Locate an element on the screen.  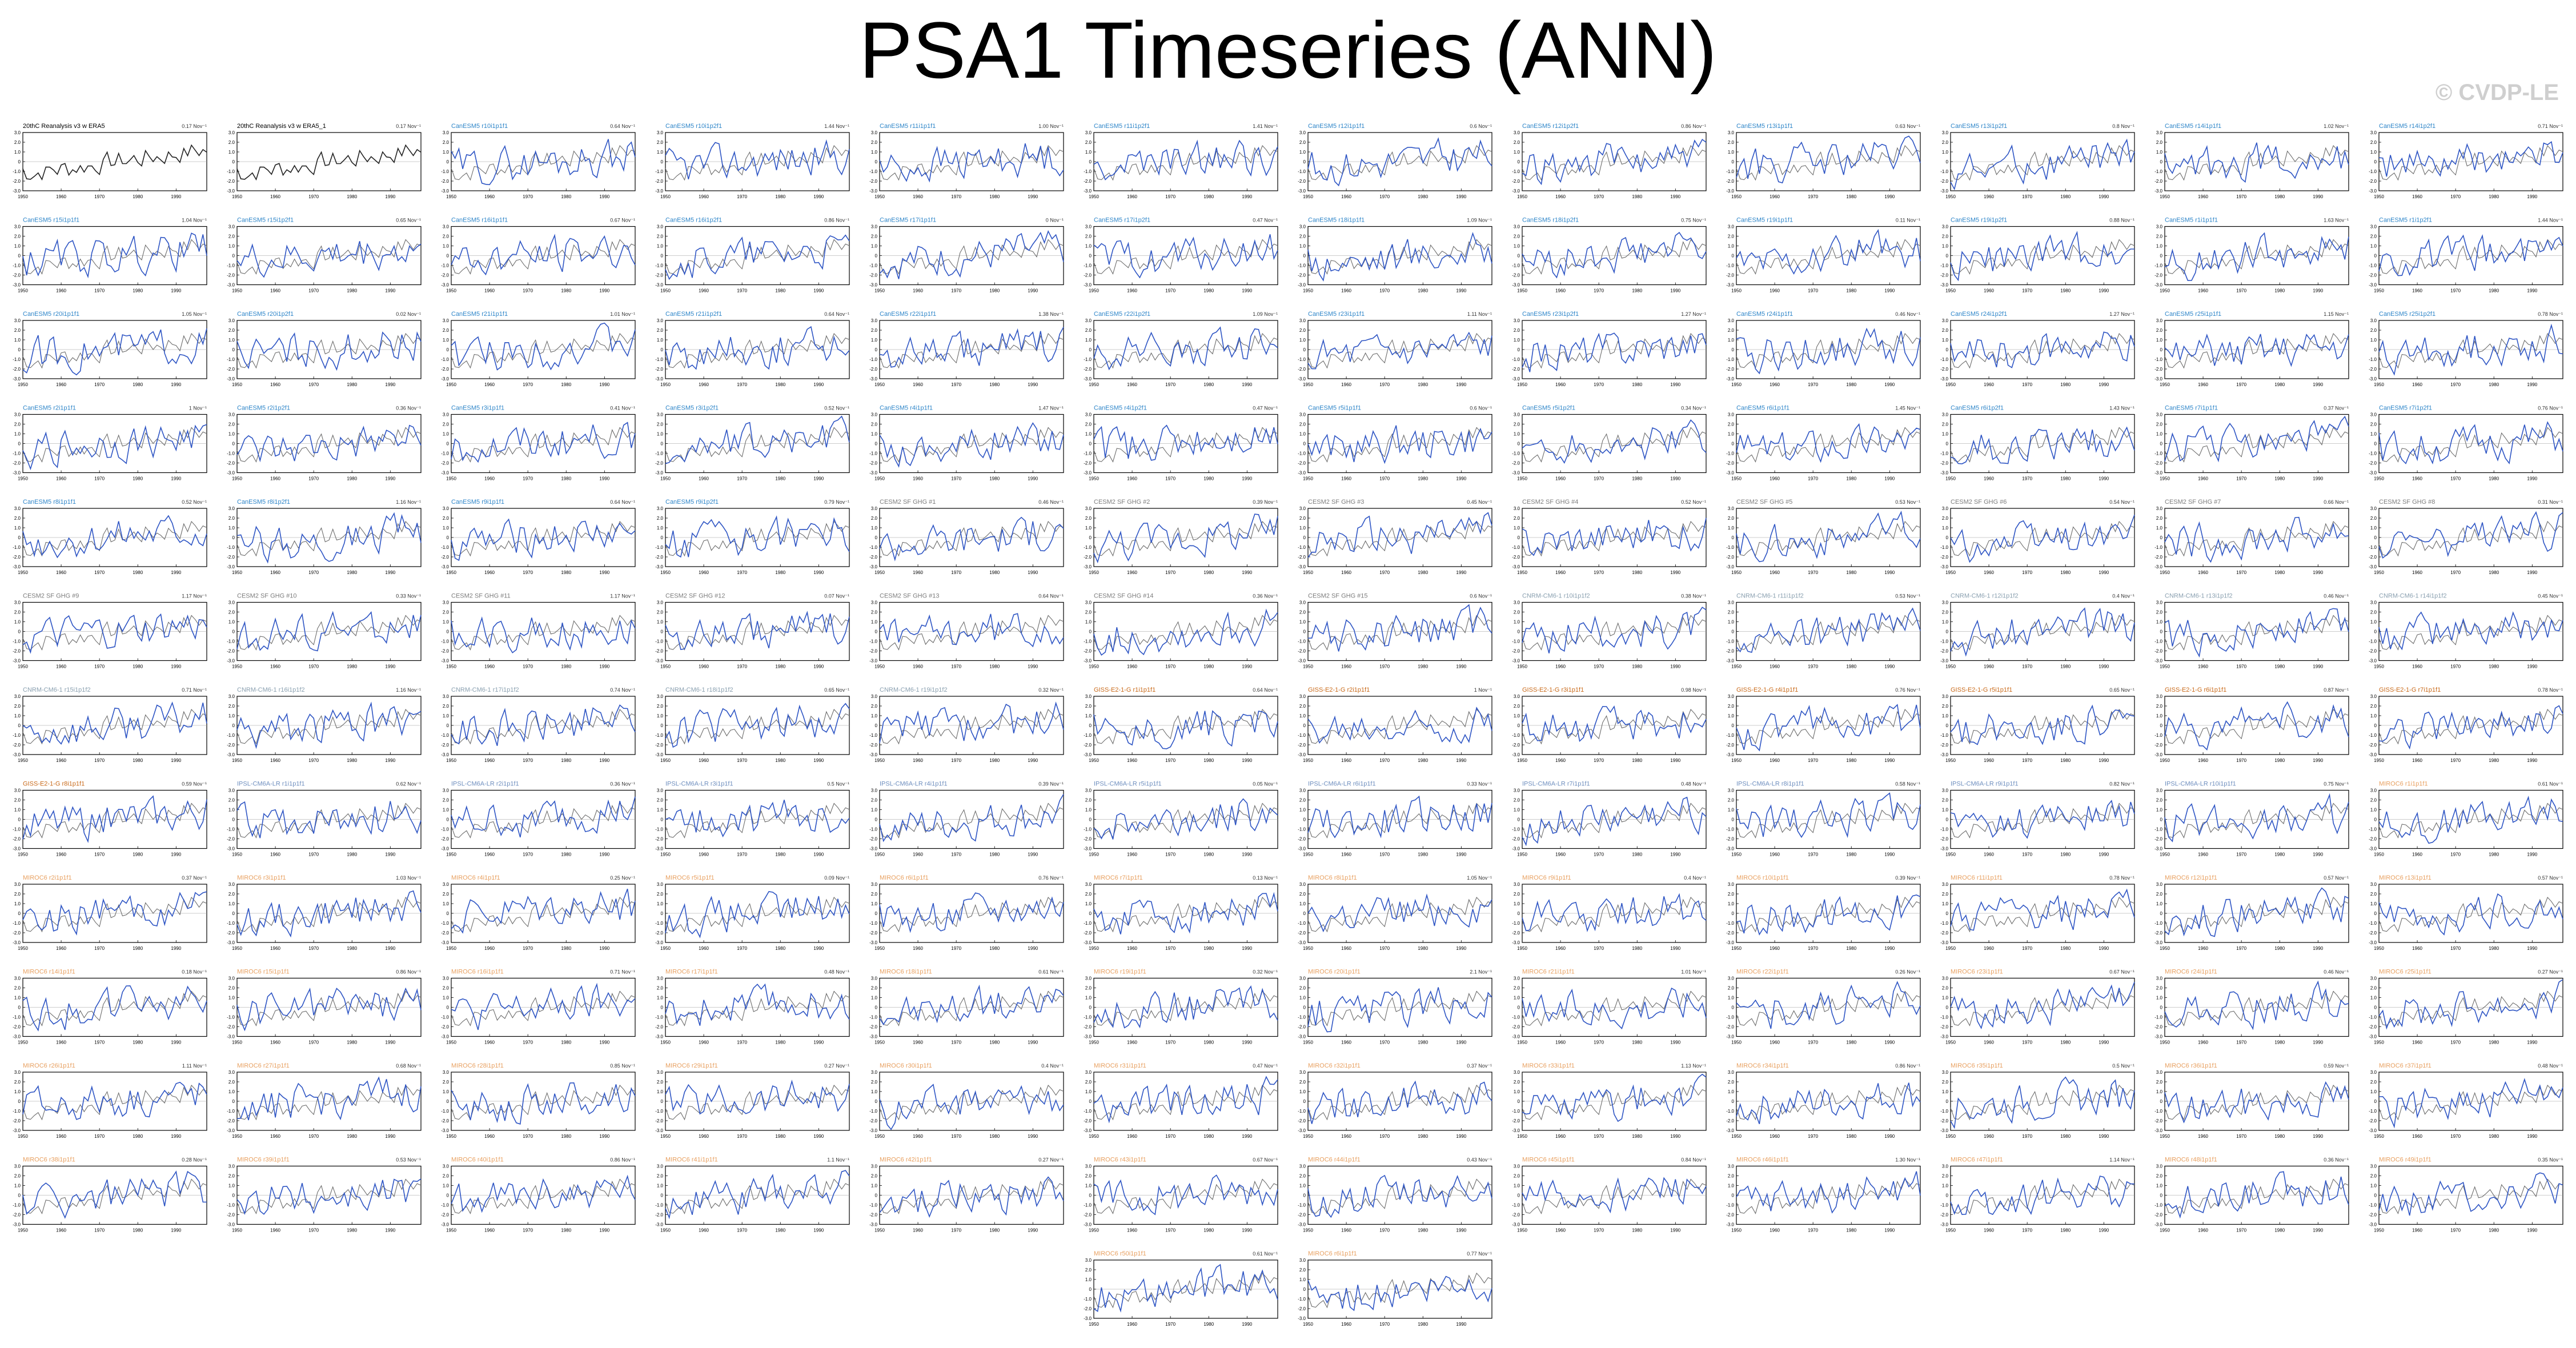
panel-trend: 0.64 Nov⁻¹ is located at coordinates (1265, 690).